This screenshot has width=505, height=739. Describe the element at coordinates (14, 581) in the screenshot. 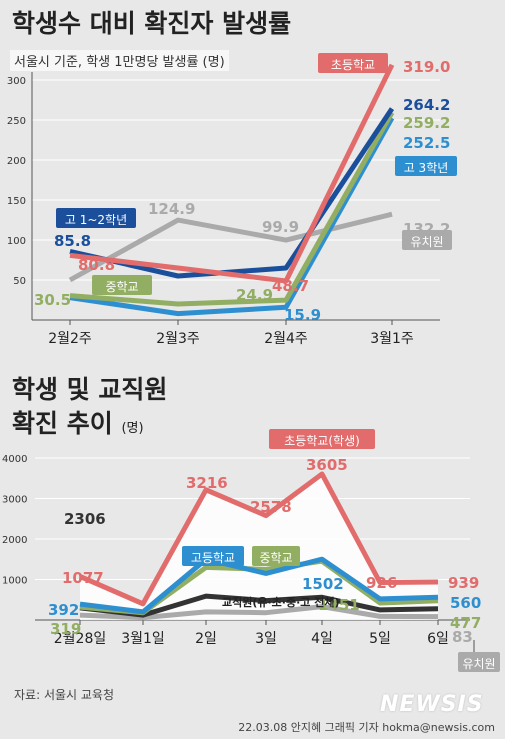

I see `chart2-ytick-label: 1000` at that location.